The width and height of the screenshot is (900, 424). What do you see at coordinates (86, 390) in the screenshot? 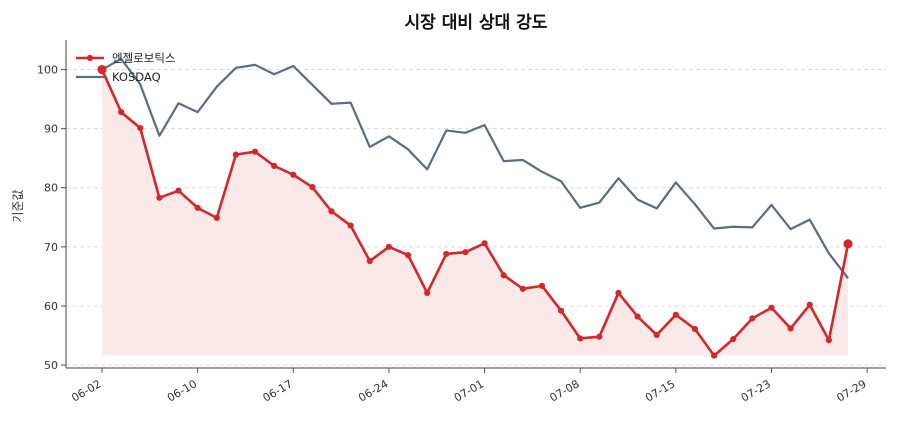
I see `x-tick-label: 06-02` at bounding box center [86, 390].